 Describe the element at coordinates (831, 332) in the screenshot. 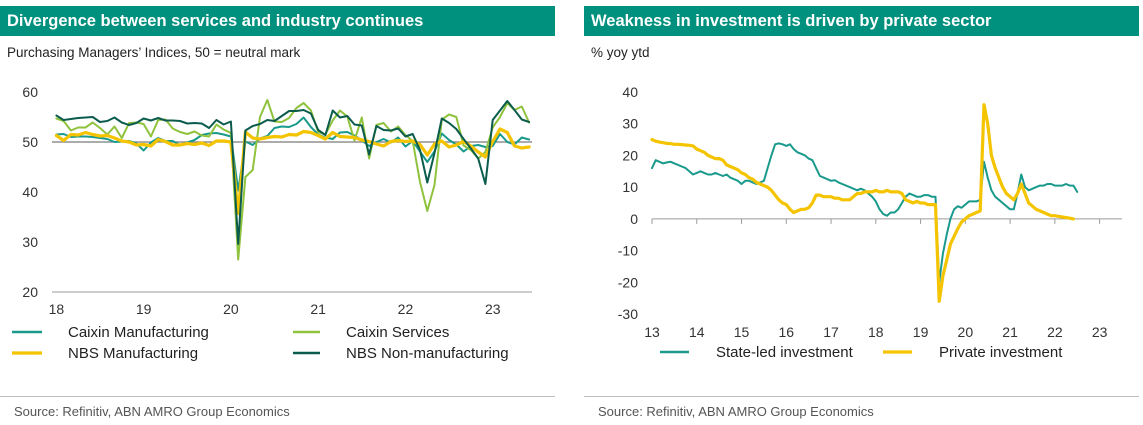

I see `right-x-tick-label: 17` at that location.